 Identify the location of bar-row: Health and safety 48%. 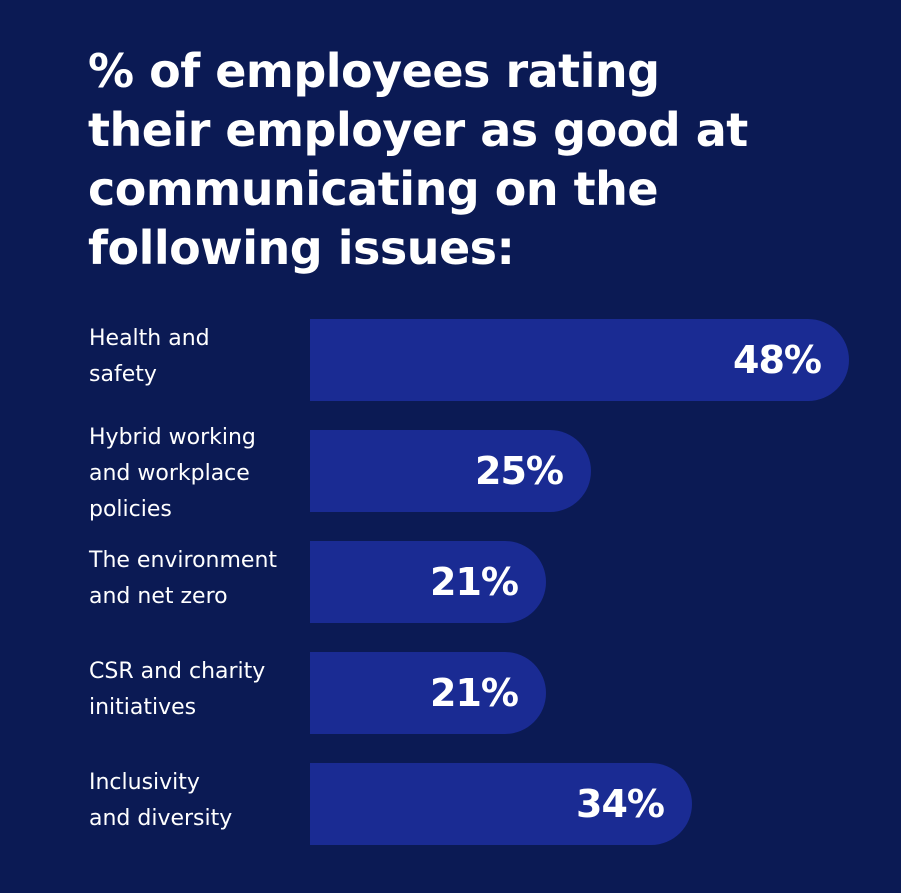
(450, 360).